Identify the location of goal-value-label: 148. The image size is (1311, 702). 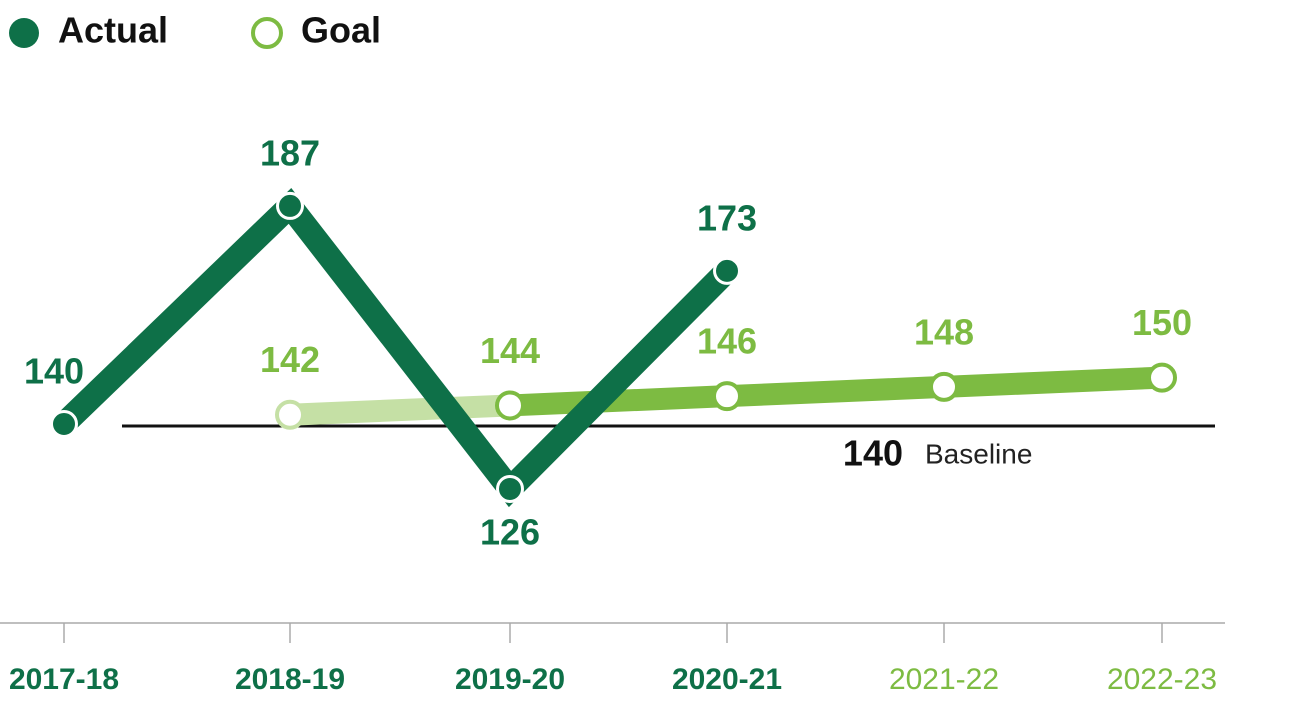
(944, 331).